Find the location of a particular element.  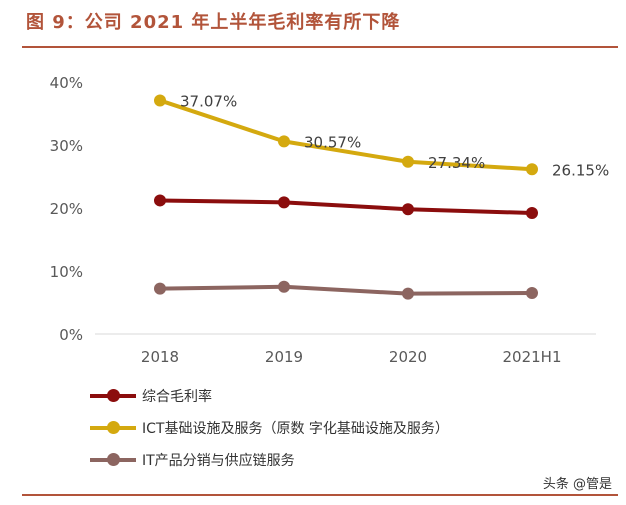

y-tick-label: 20% is located at coordinates (66, 209).